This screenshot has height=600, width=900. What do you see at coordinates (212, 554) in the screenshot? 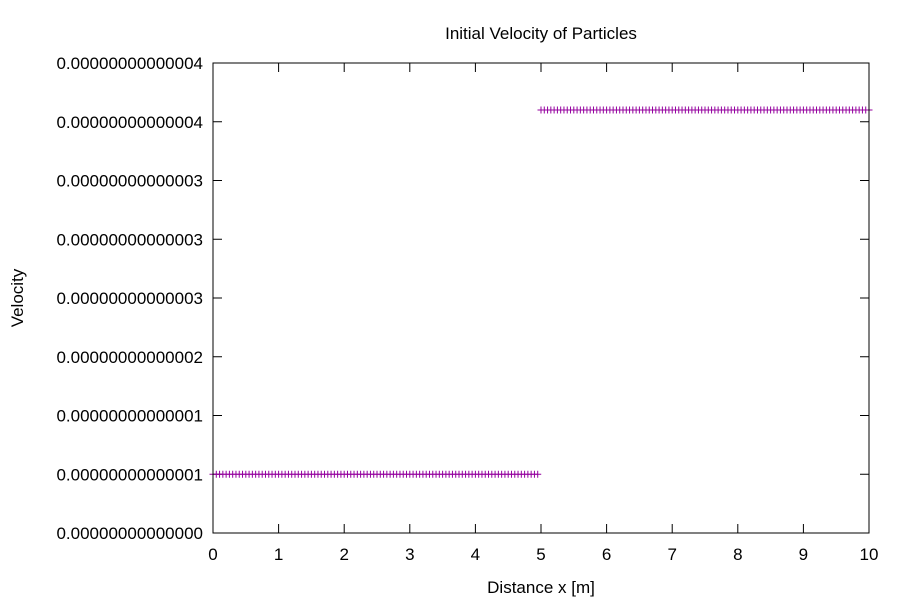
I see `x-tick-label: 0` at bounding box center [212, 554].